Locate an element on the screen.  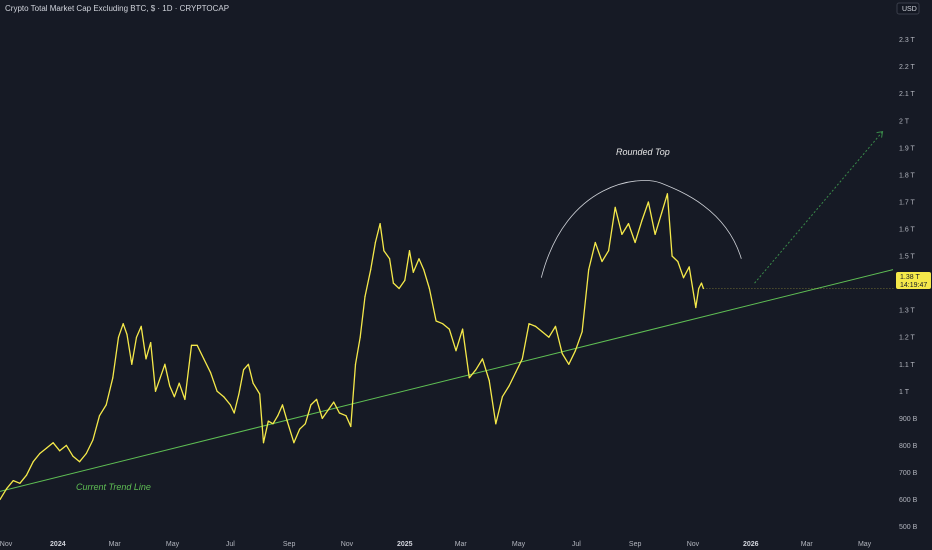
y-tick-label: 600 B is located at coordinates (908, 500).